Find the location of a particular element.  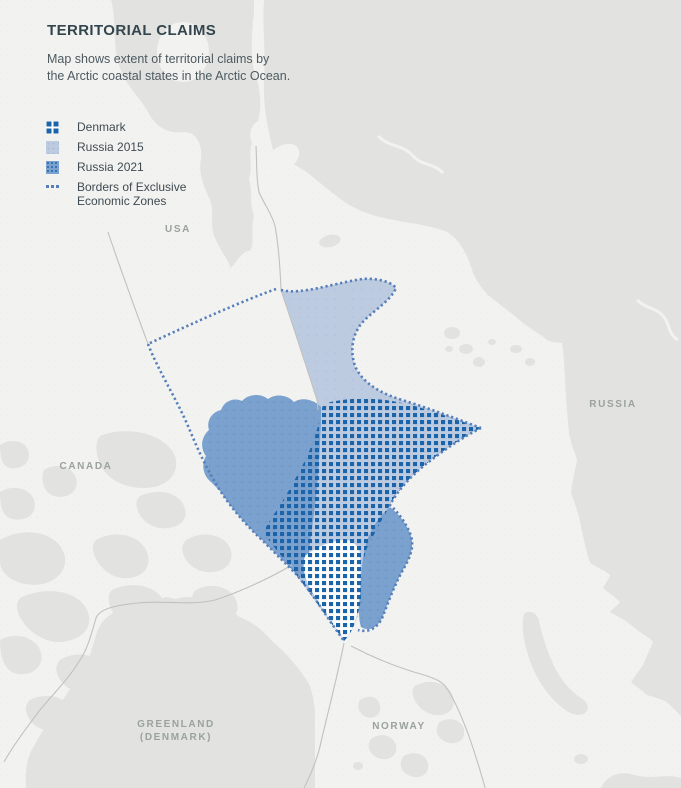

label-usa: USA is located at coordinates (178, 229).